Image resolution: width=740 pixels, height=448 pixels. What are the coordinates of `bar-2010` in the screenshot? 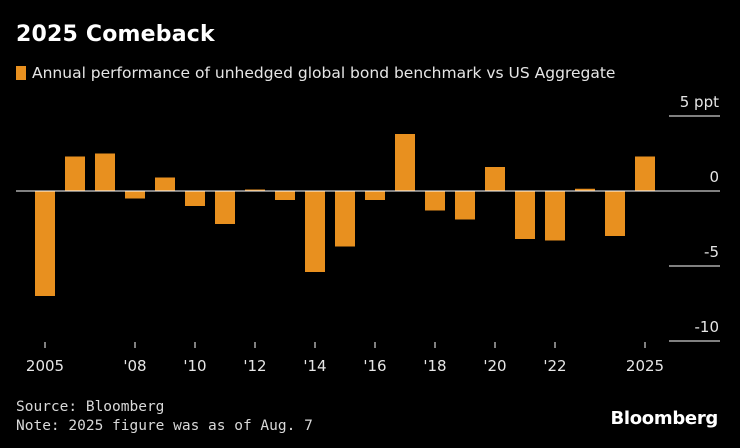 It's located at (195, 198).